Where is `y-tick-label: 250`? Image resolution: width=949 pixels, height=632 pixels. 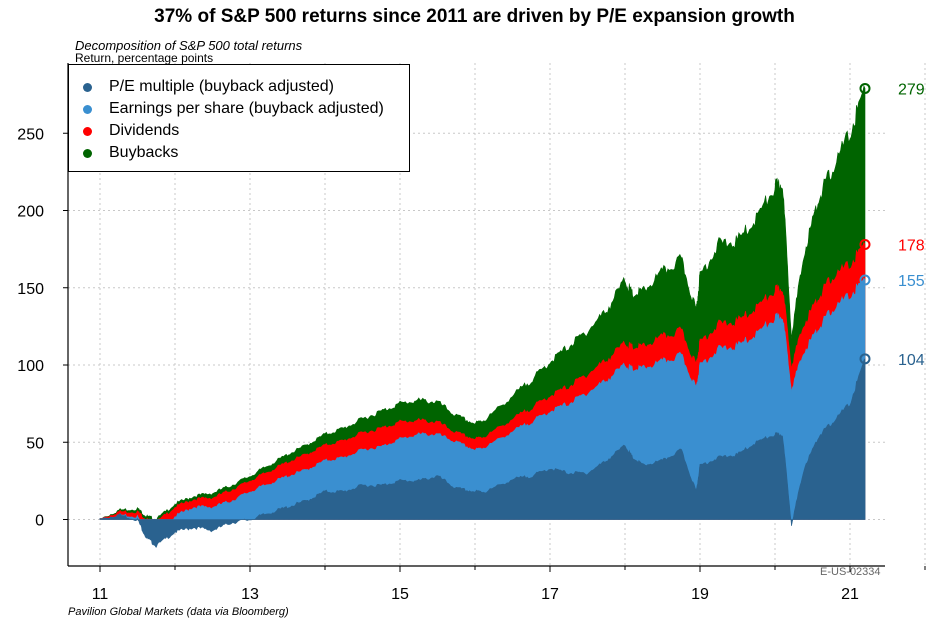
y-tick-label: 250 is located at coordinates (30, 134).